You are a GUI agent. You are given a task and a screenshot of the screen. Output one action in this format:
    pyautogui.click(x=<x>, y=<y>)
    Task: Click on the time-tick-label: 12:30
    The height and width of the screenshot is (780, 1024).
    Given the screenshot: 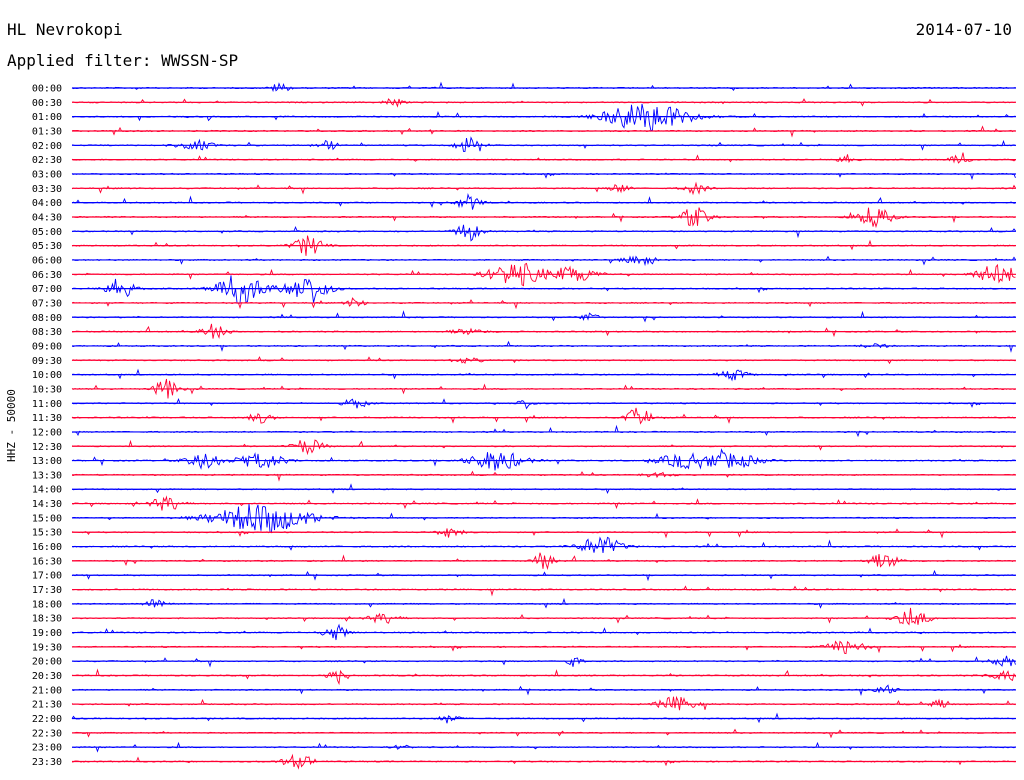 What is the action you would take?
    pyautogui.click(x=47, y=447)
    